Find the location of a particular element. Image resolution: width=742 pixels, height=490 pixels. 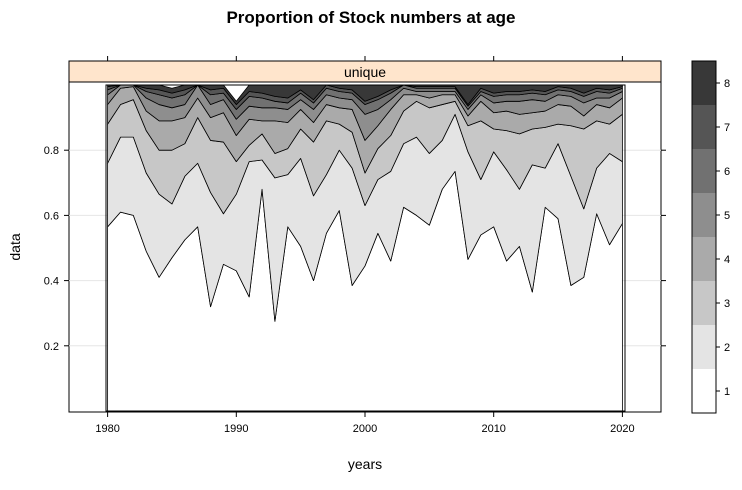

legend-label: 2 is located at coordinates (727, 348).